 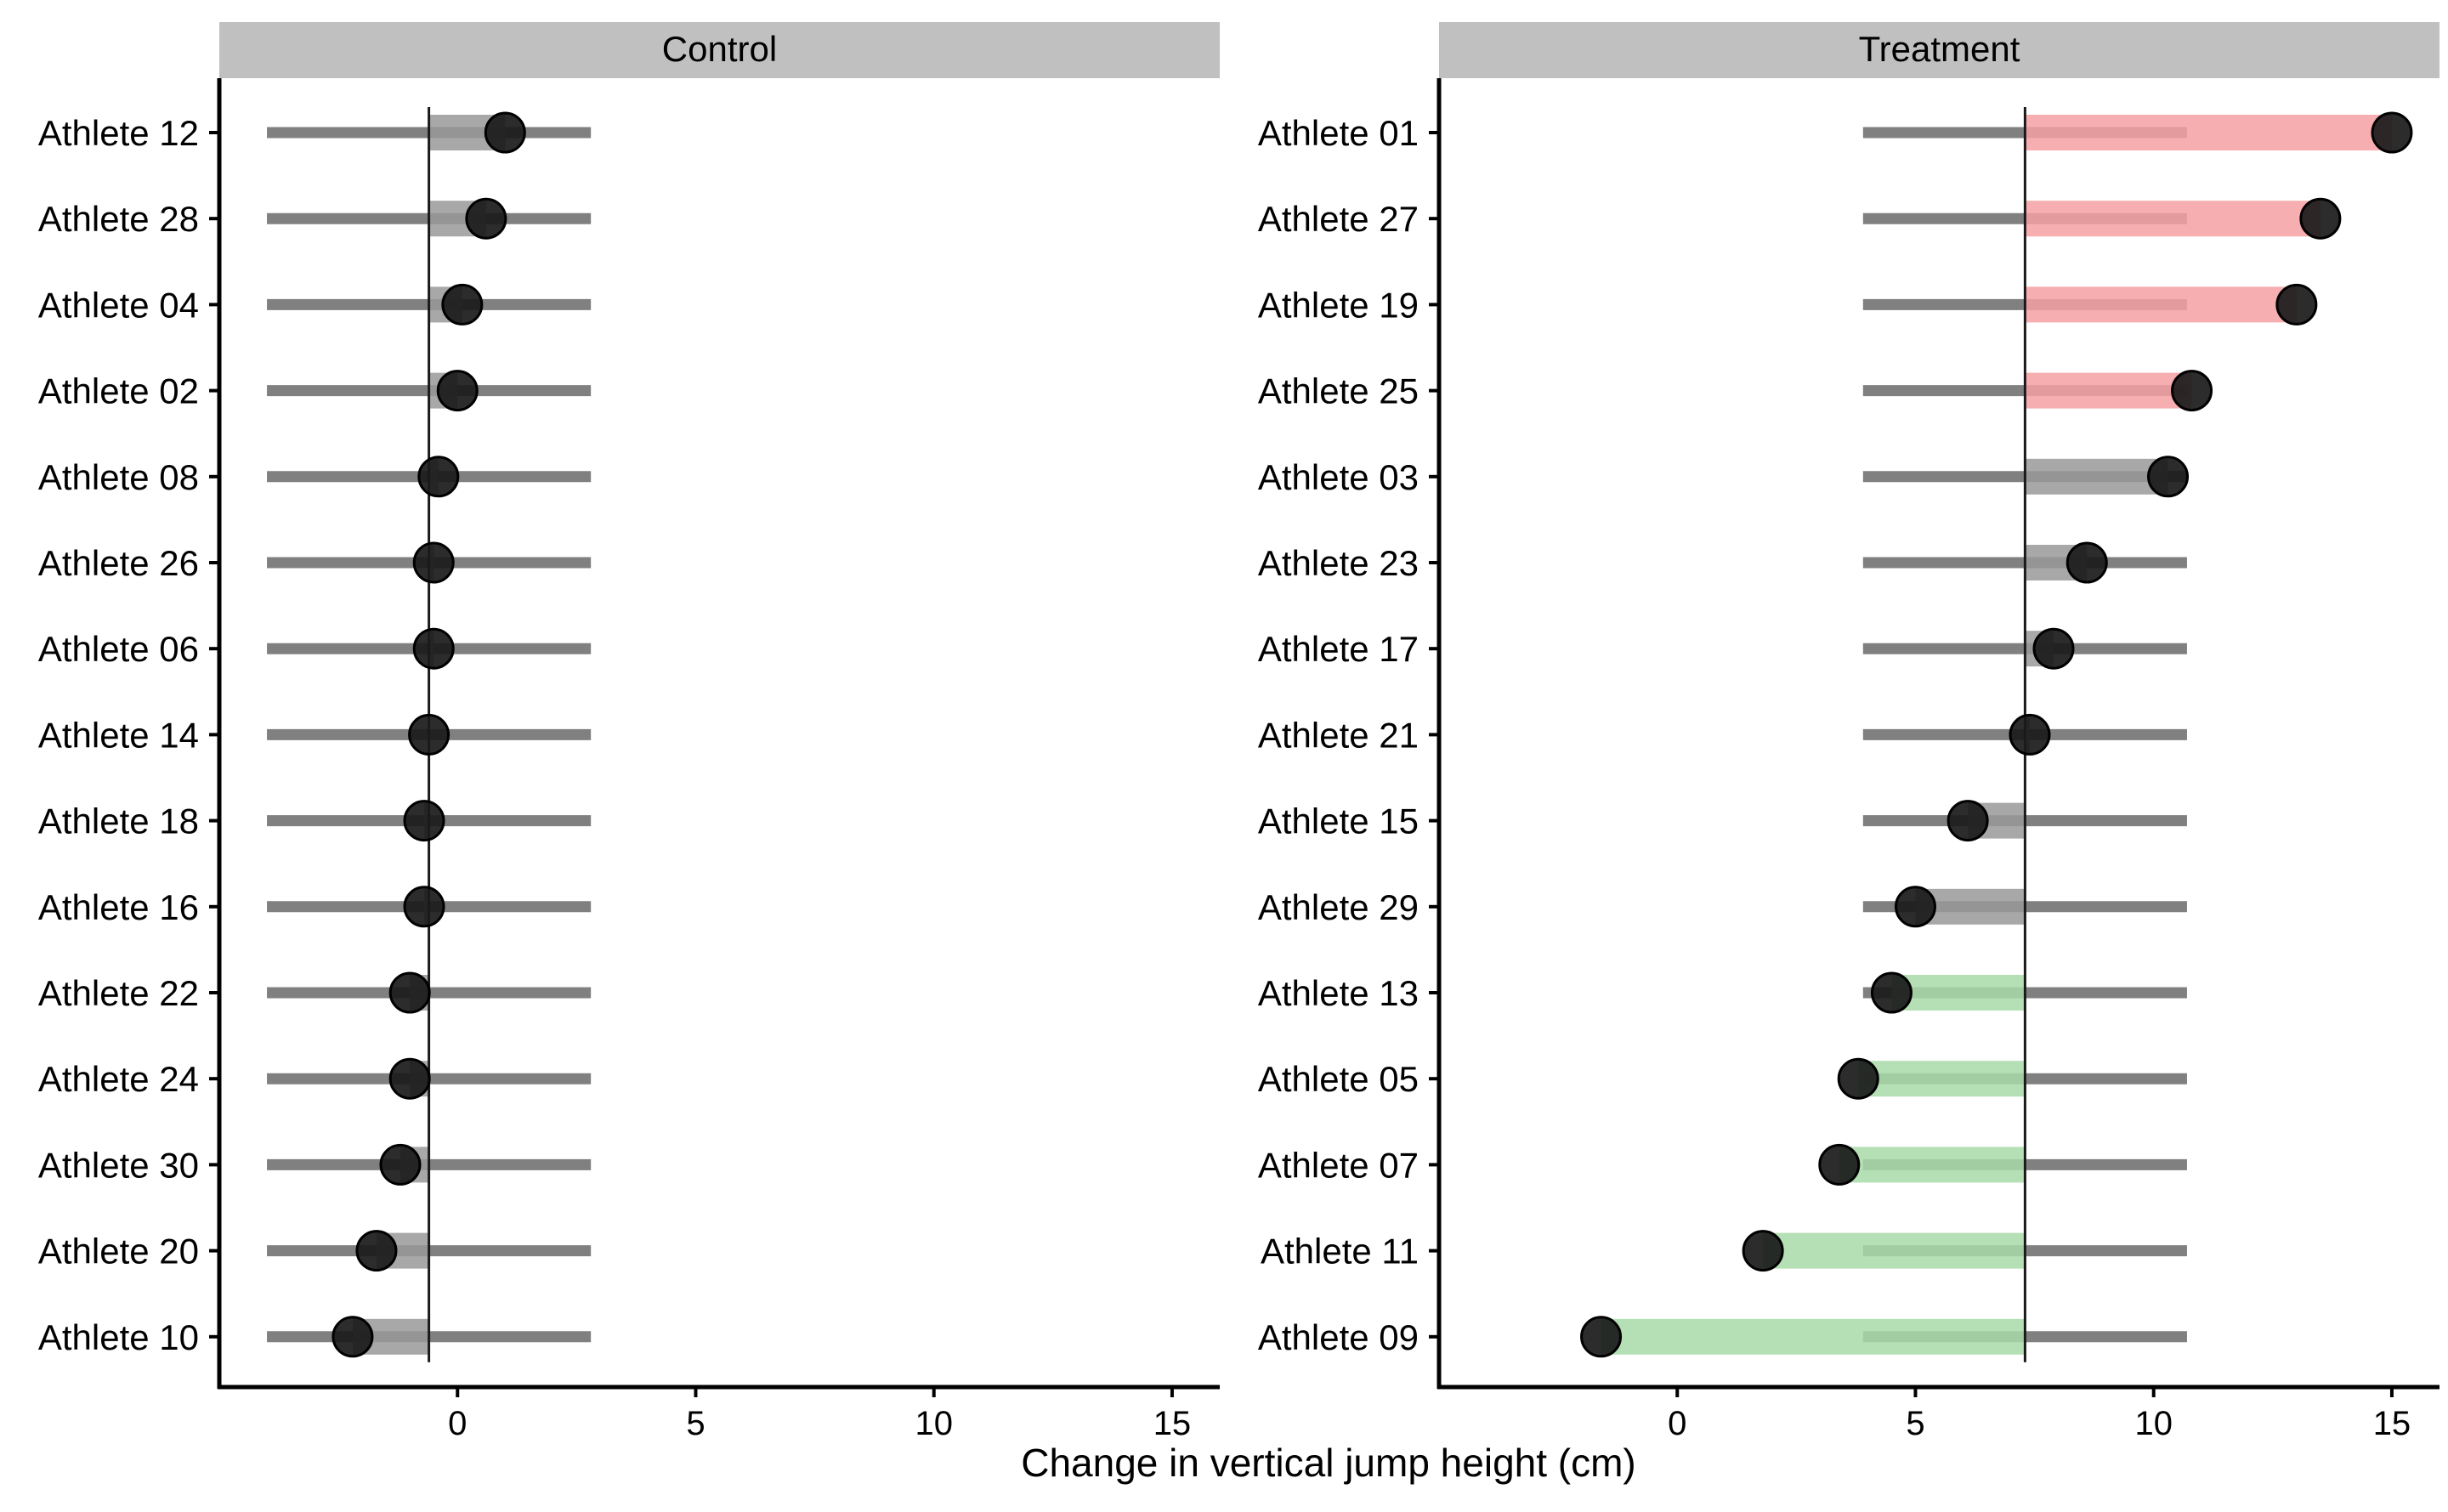 What do you see at coordinates (118, 219) in the screenshot?
I see `athlete-label: Athlete 28` at bounding box center [118, 219].